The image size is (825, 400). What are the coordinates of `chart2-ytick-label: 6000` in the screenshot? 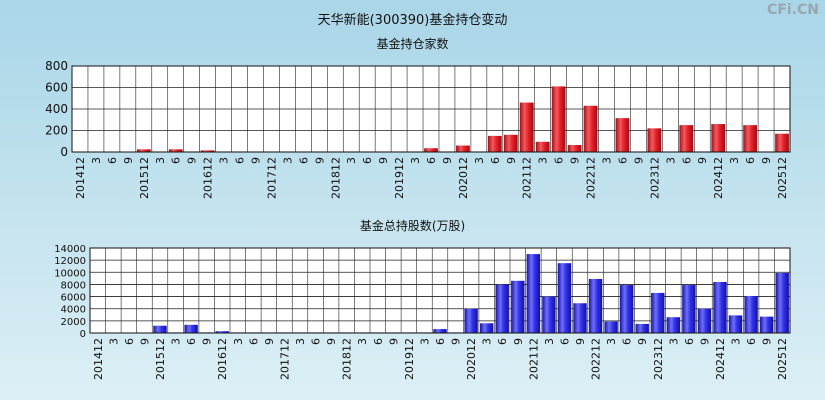 It's located at (73, 298).